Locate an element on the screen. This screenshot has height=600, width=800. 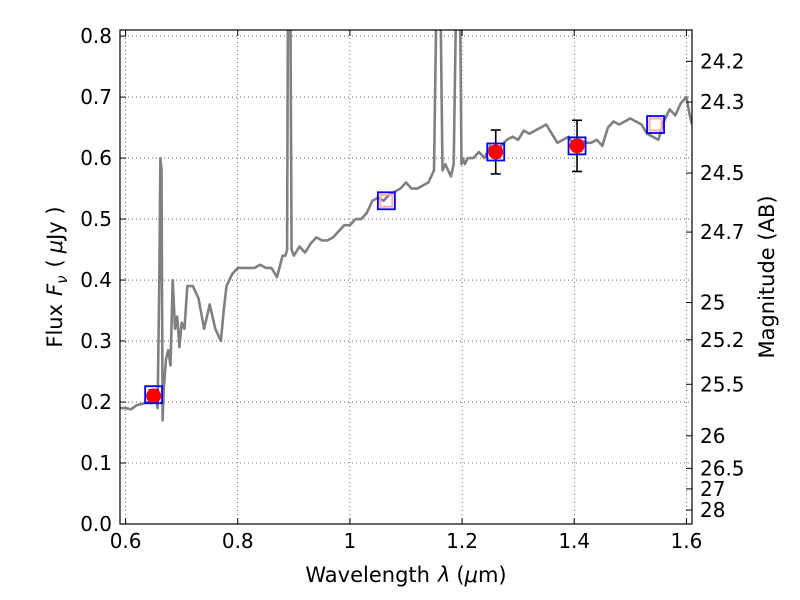
y2-tick-label: 25.2 is located at coordinates (722, 340).